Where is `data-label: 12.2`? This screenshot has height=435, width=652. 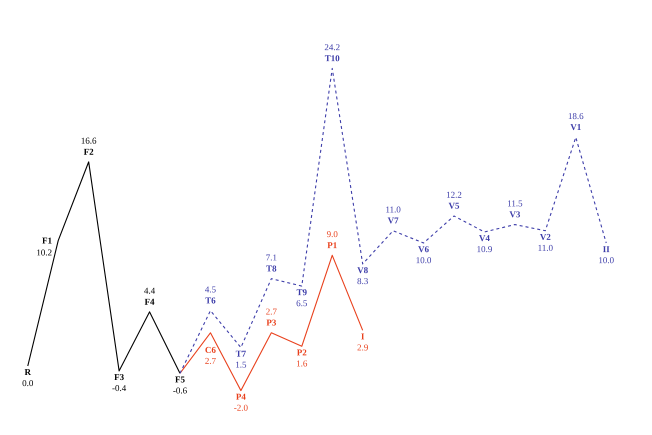 data-label: 12.2 is located at coordinates (454, 195).